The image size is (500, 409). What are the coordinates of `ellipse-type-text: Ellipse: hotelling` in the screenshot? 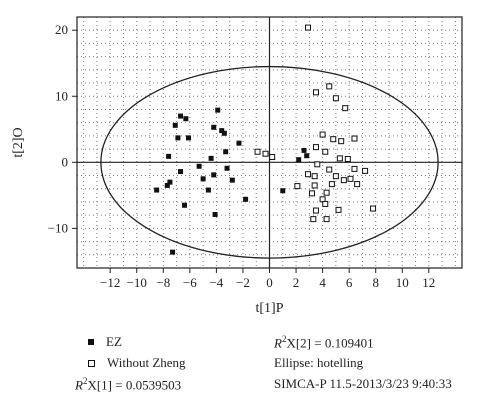 It's located at (319, 362).